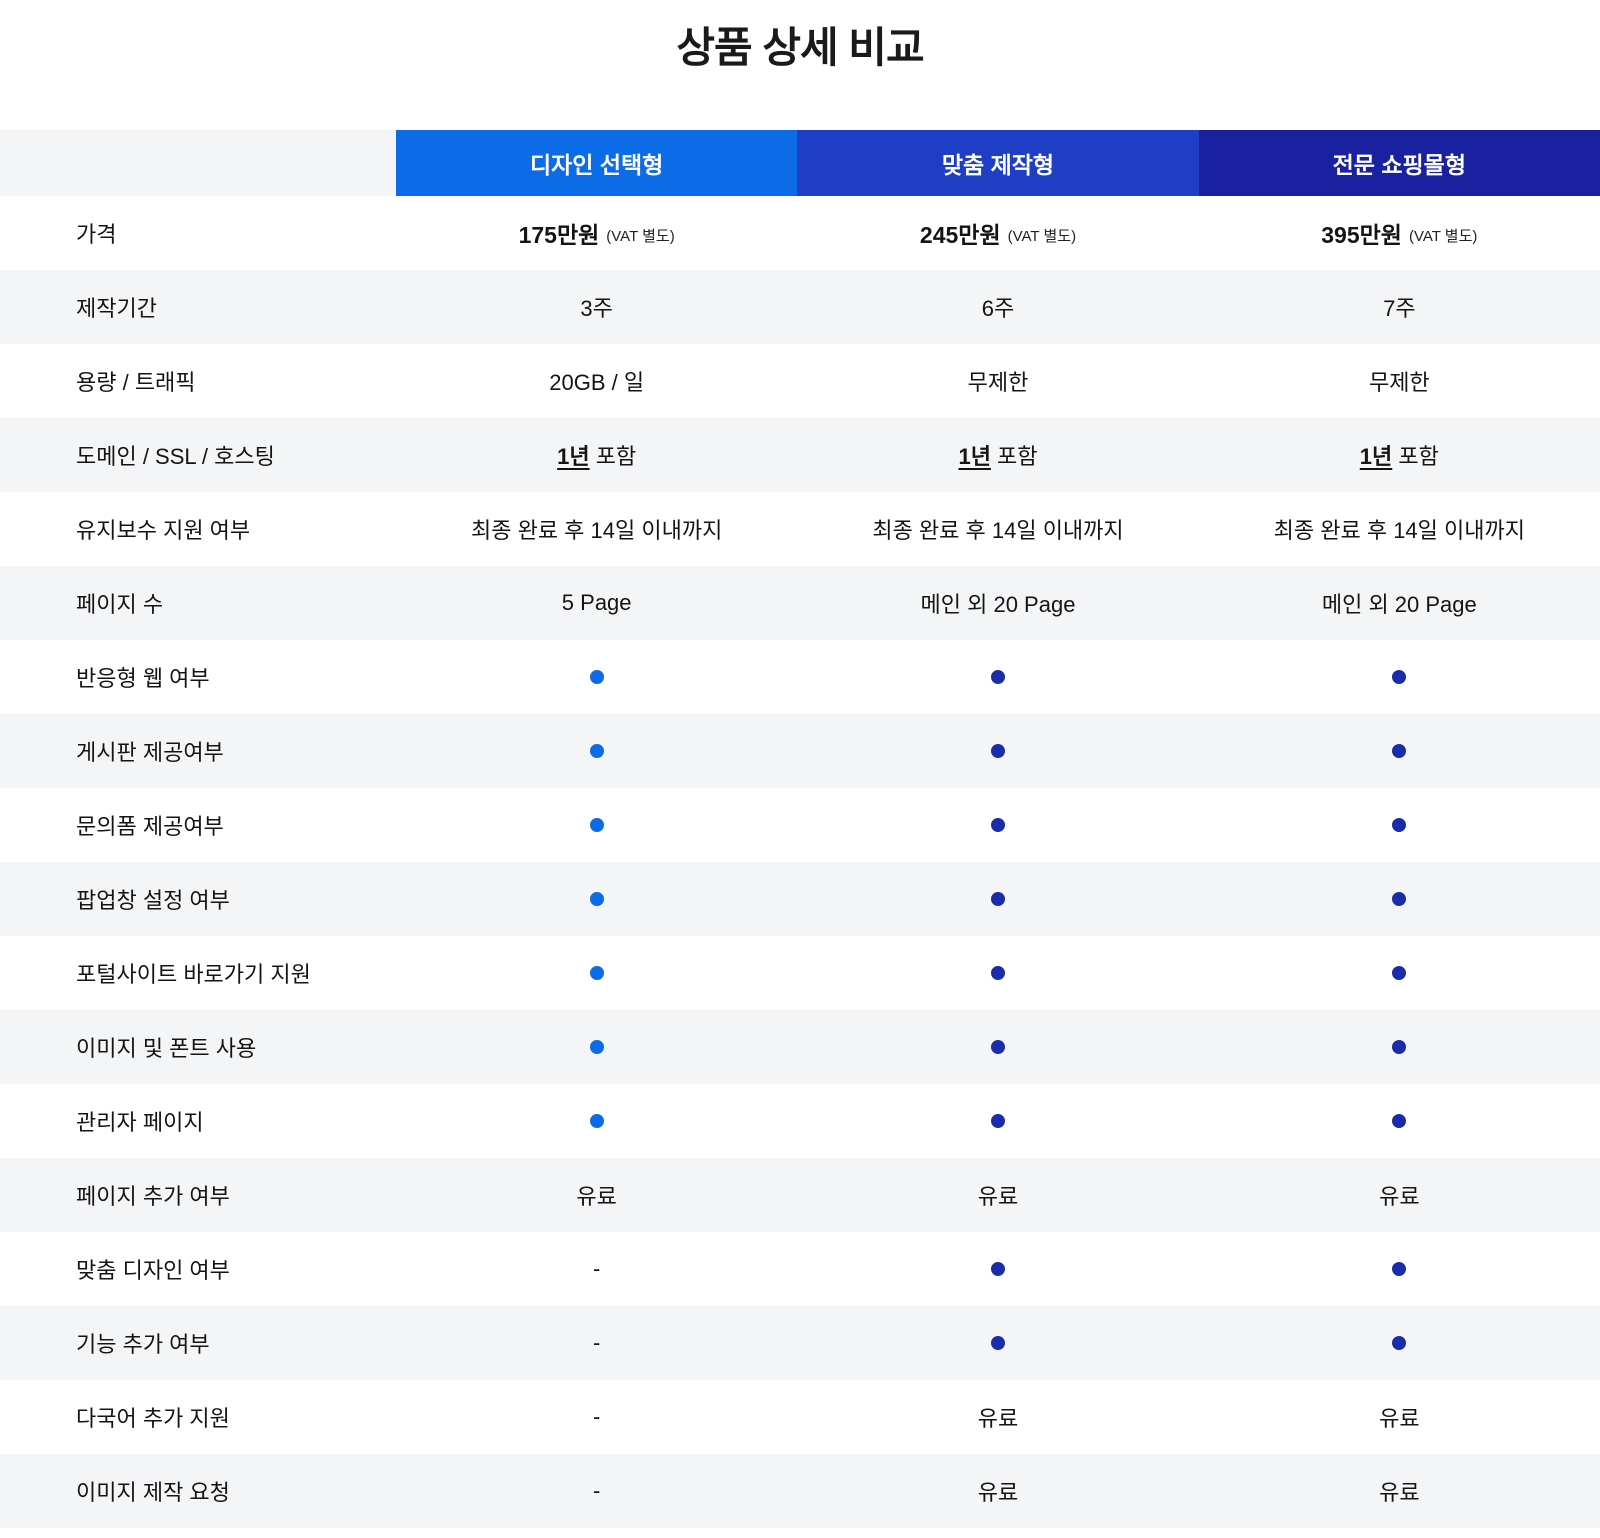 The image size is (1600, 1538). I want to click on table-row: 이미지 및 폰트 사용, so click(800, 1047).